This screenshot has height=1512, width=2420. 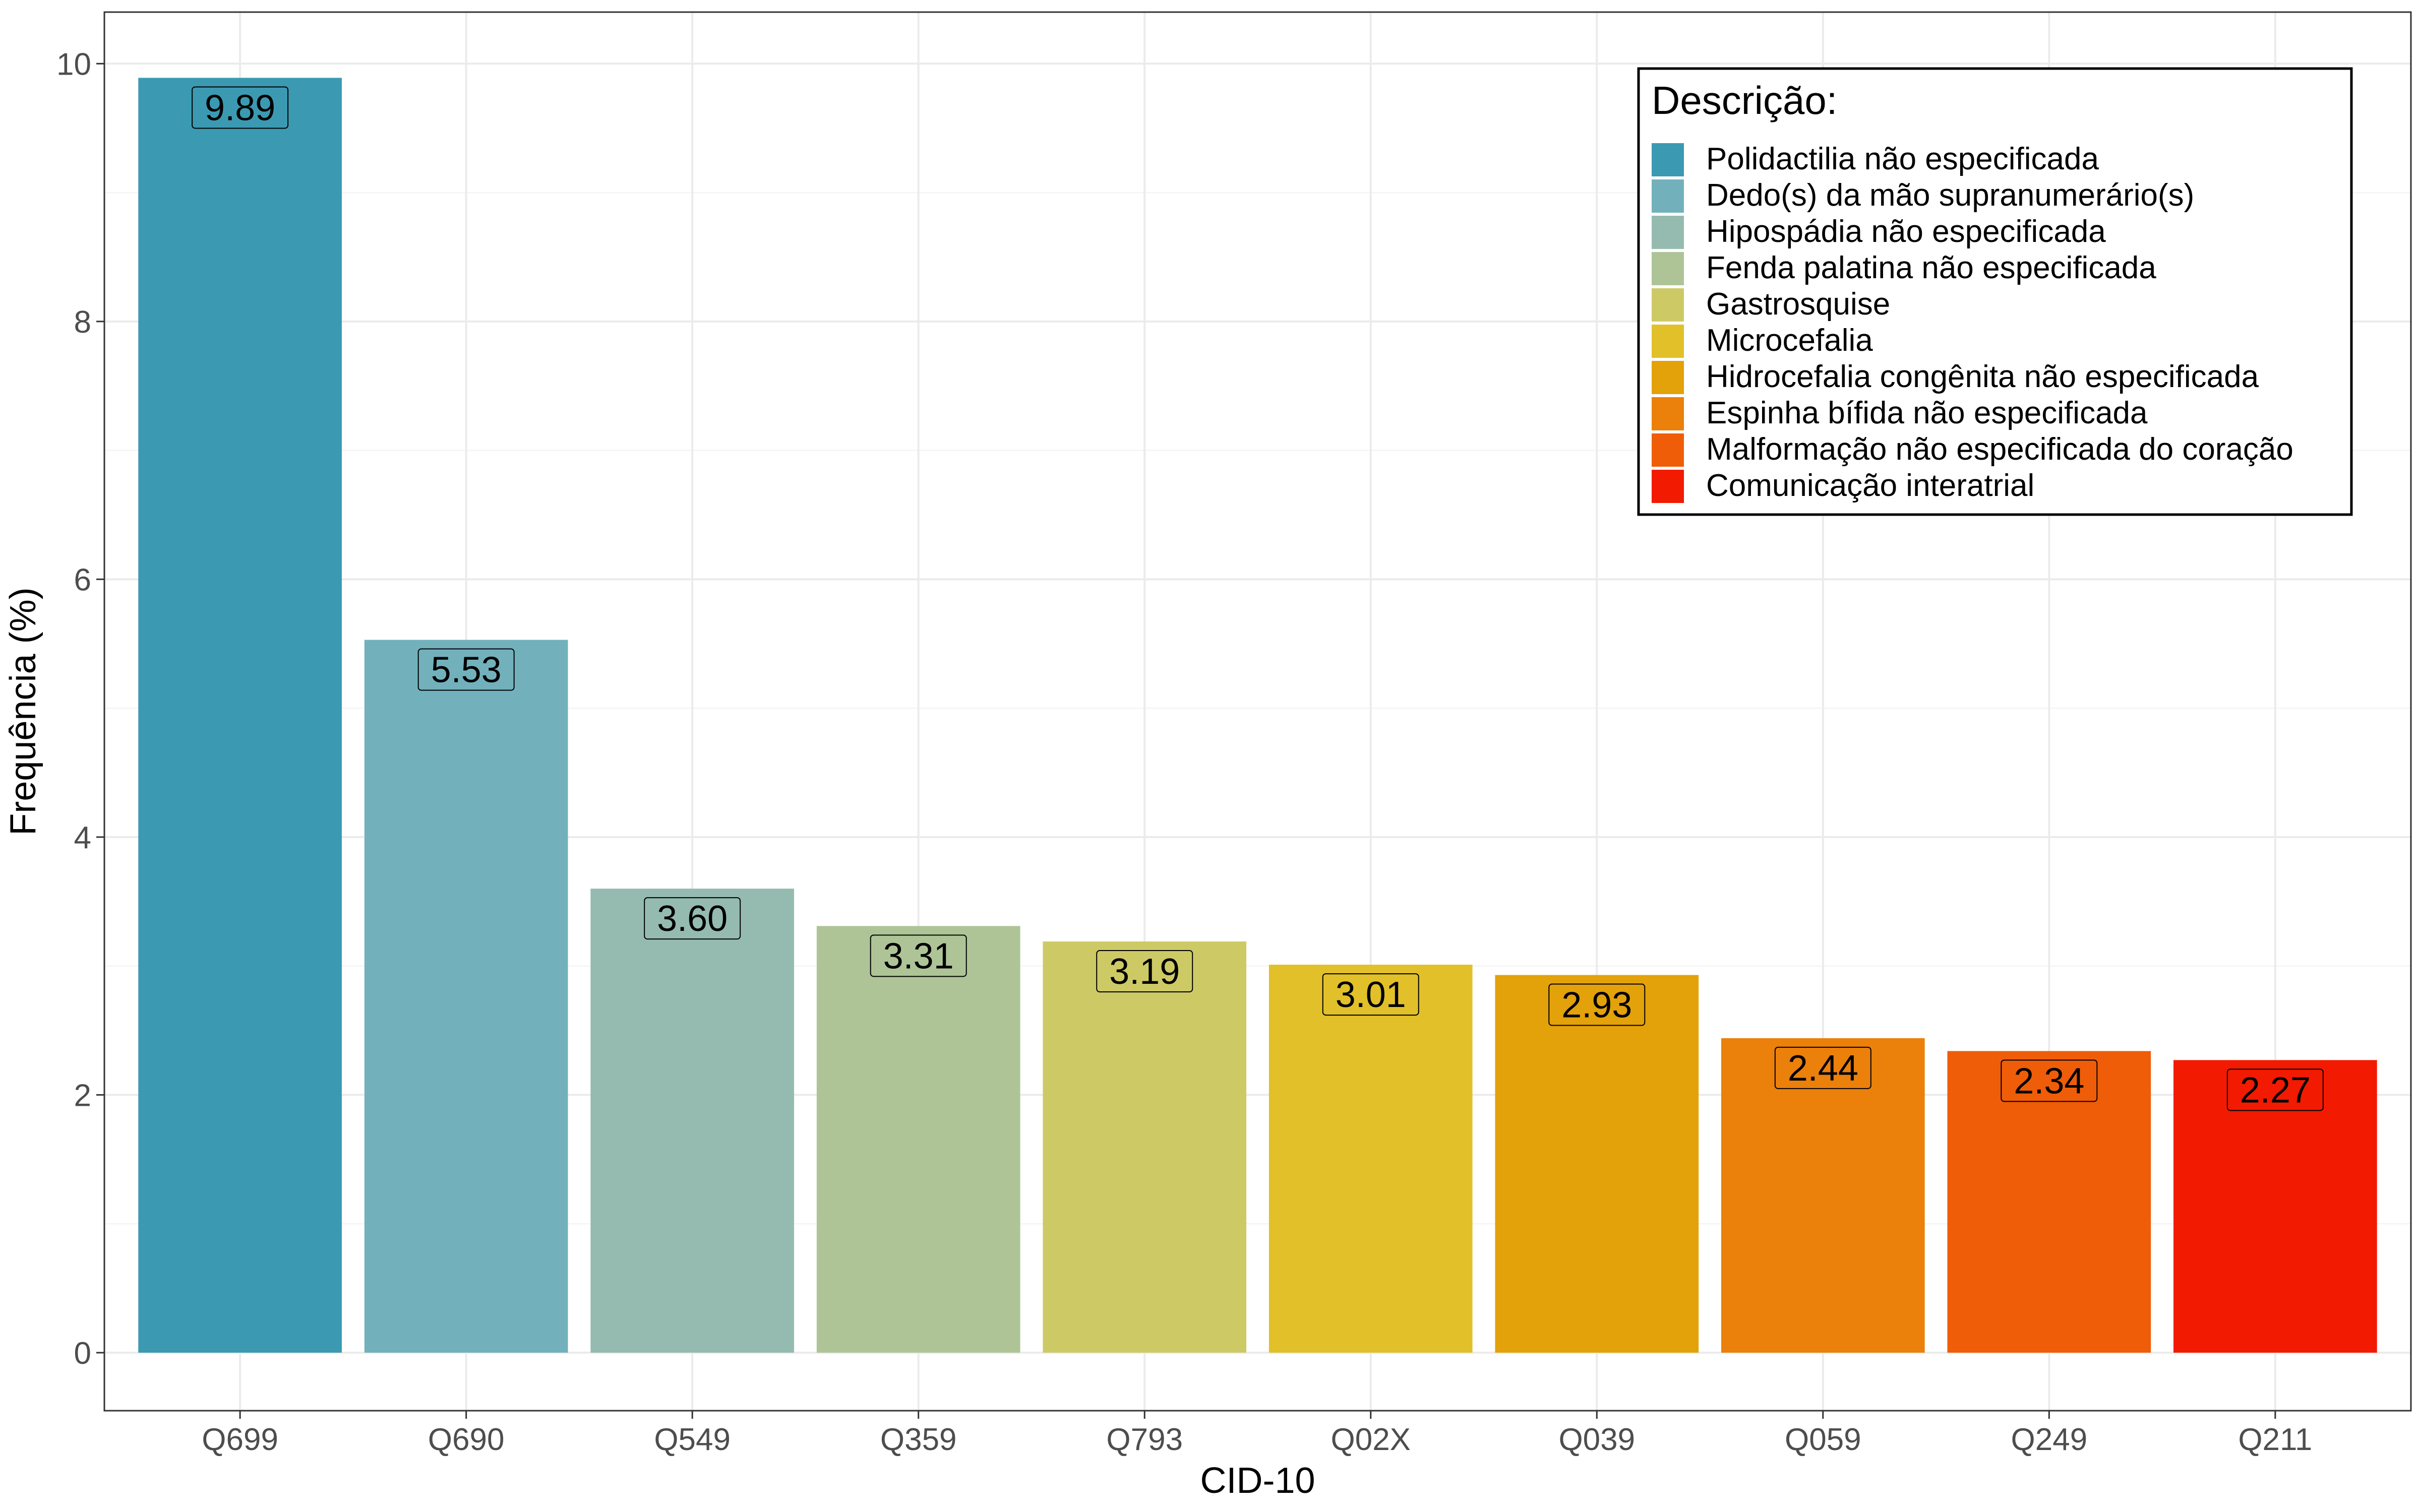 I want to click on y-axis-title: Frequência (%), so click(x=23, y=711).